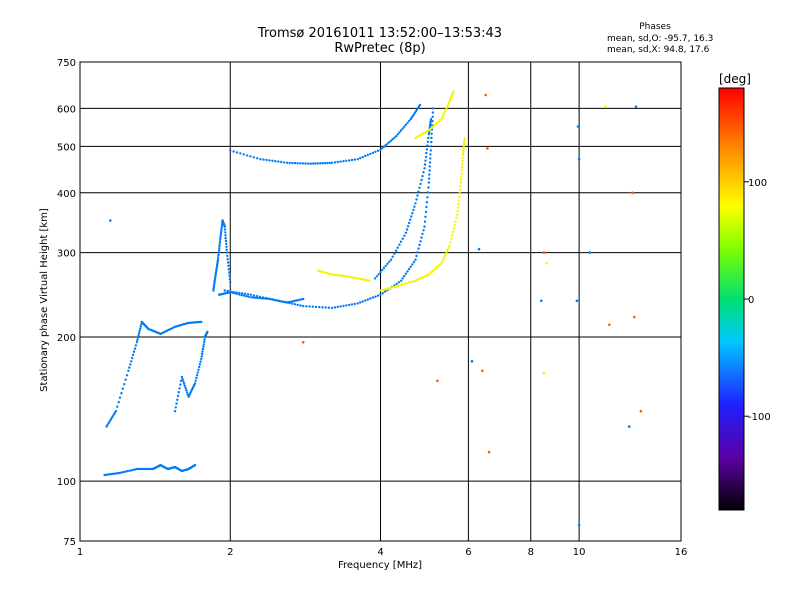 The width and height of the screenshot is (800, 600). Describe the element at coordinates (531, 552) in the screenshot. I see `x-tick-label: 8` at that location.